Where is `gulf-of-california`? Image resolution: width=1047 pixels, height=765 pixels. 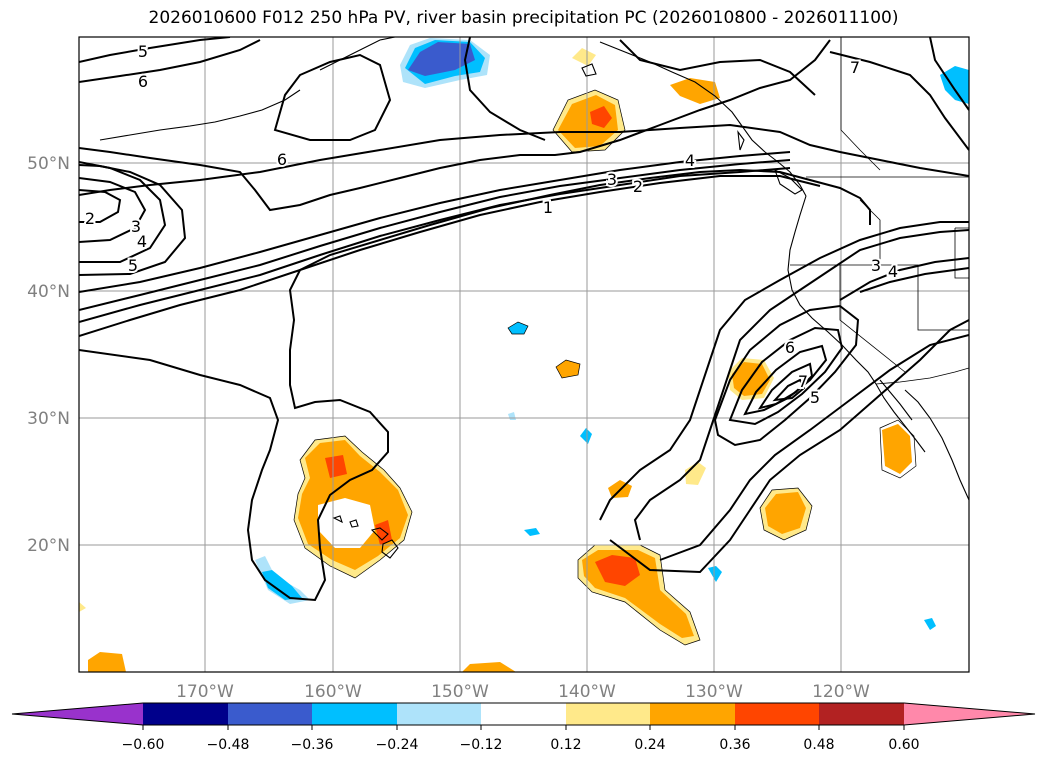
gulf-of-california is located at coordinates (896, 400).